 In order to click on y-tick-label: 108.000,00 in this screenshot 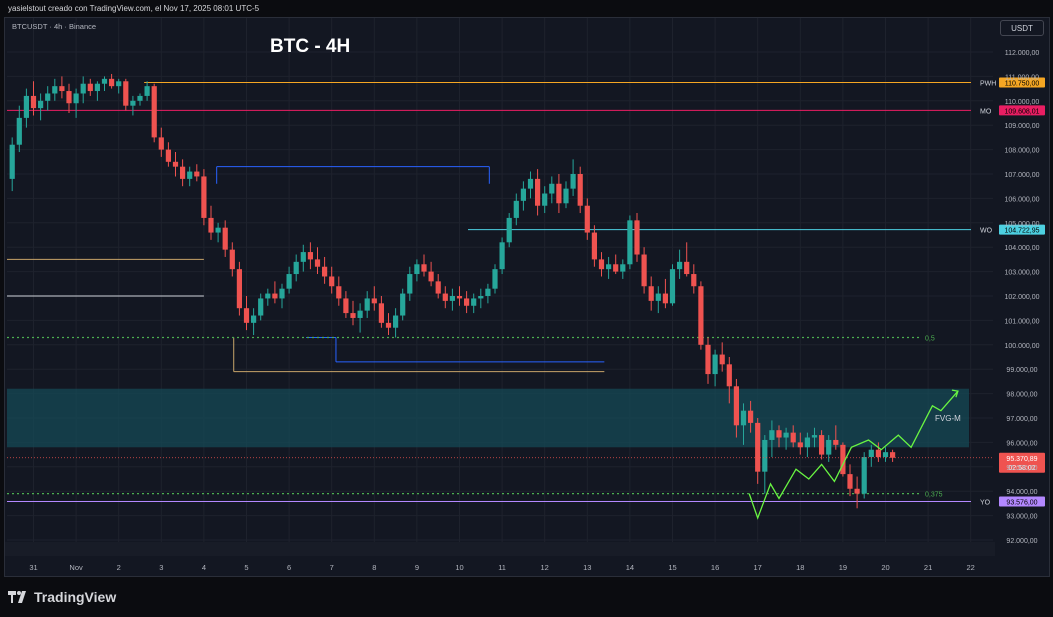, I will do `click(1021, 151)`.